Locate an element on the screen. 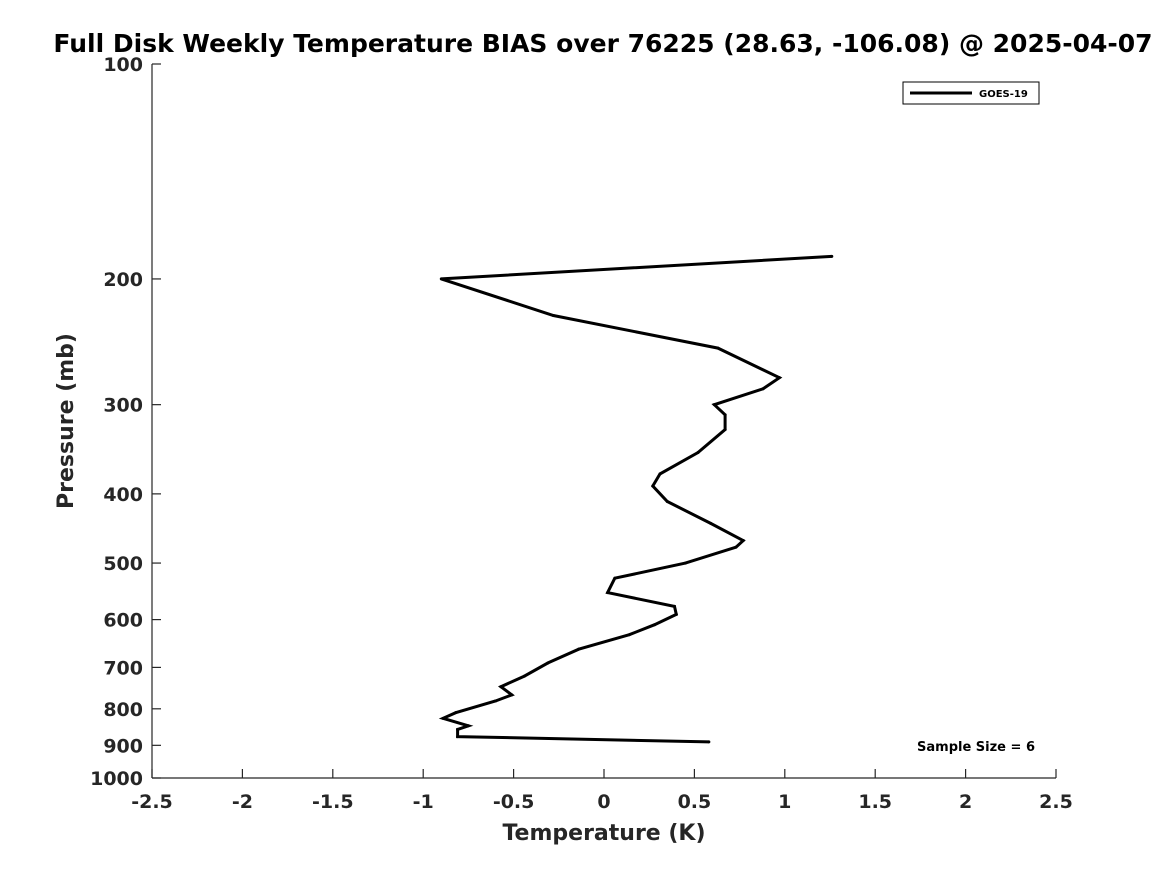 Image resolution: width=1167 pixels, height=875 pixels. legend-label-goes-19: GOES-19 is located at coordinates (1003, 94).